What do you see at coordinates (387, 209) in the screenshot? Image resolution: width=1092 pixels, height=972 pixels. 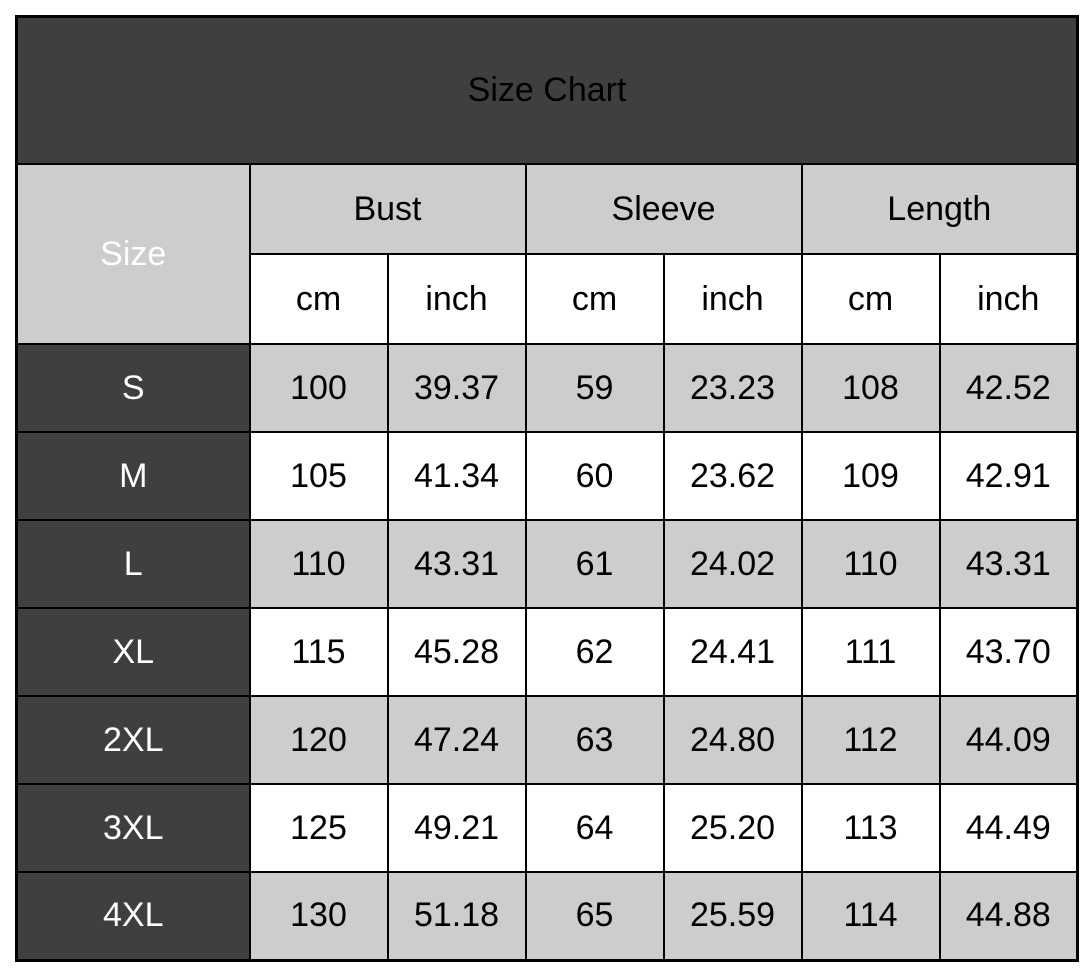 I see `col-group-bust: Bust` at bounding box center [387, 209].